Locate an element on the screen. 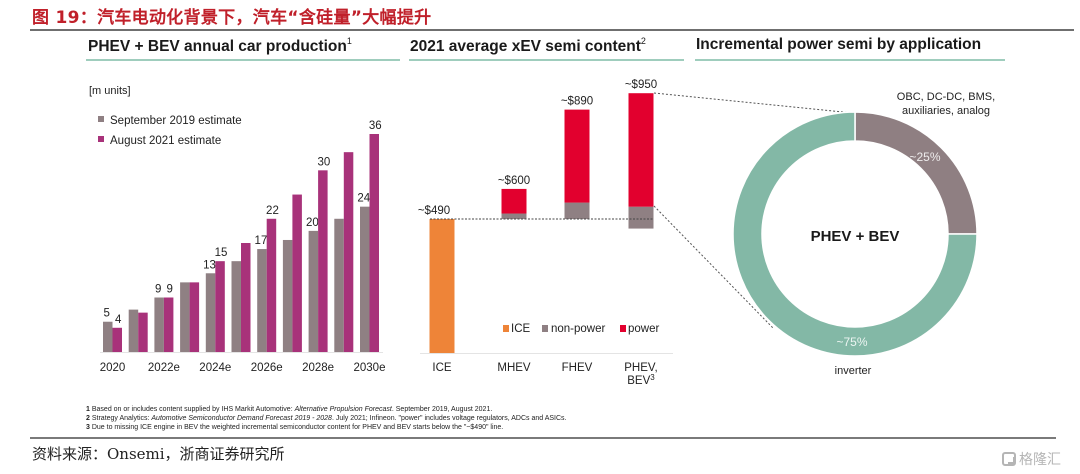 This screenshot has width=1080, height=474. bar-total-label: ~$950 is located at coordinates (641, 85).